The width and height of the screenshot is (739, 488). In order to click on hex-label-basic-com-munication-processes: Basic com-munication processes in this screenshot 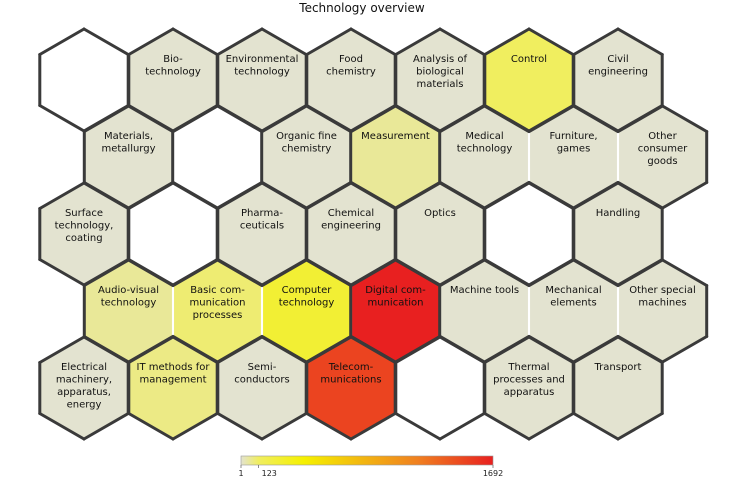, I will do `click(218, 303)`.